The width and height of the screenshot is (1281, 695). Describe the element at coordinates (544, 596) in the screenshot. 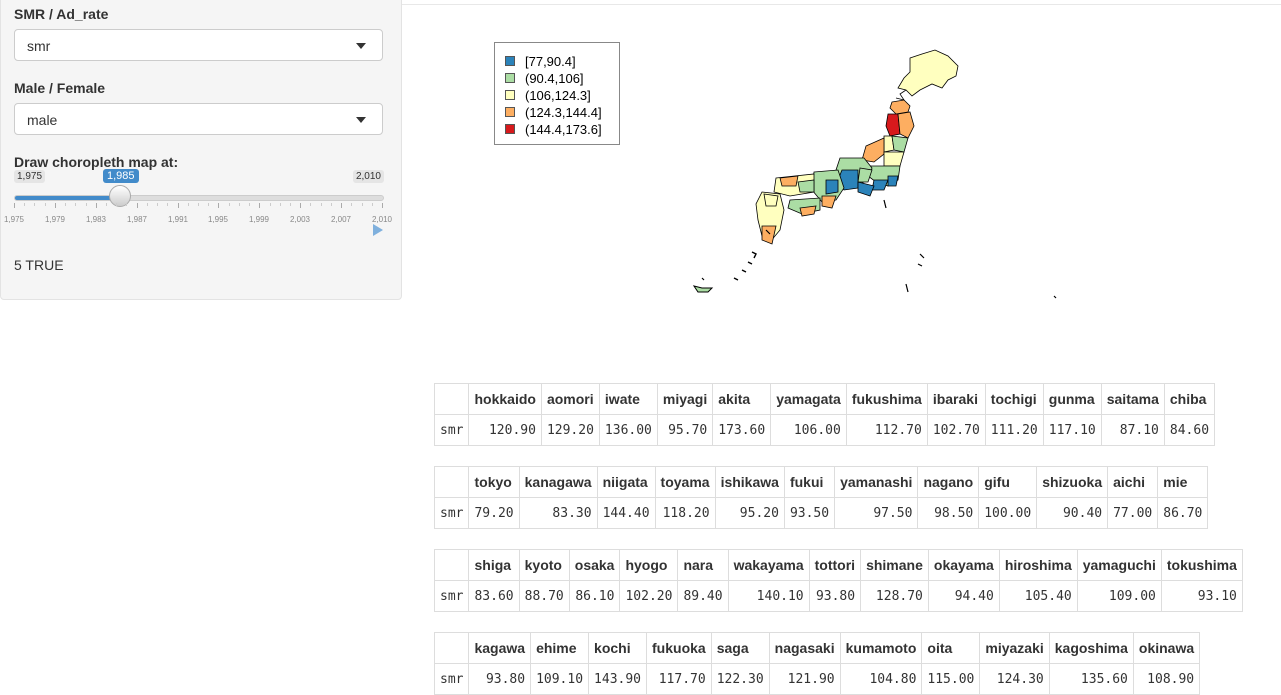

I see `table-cell: 88.70` at that location.